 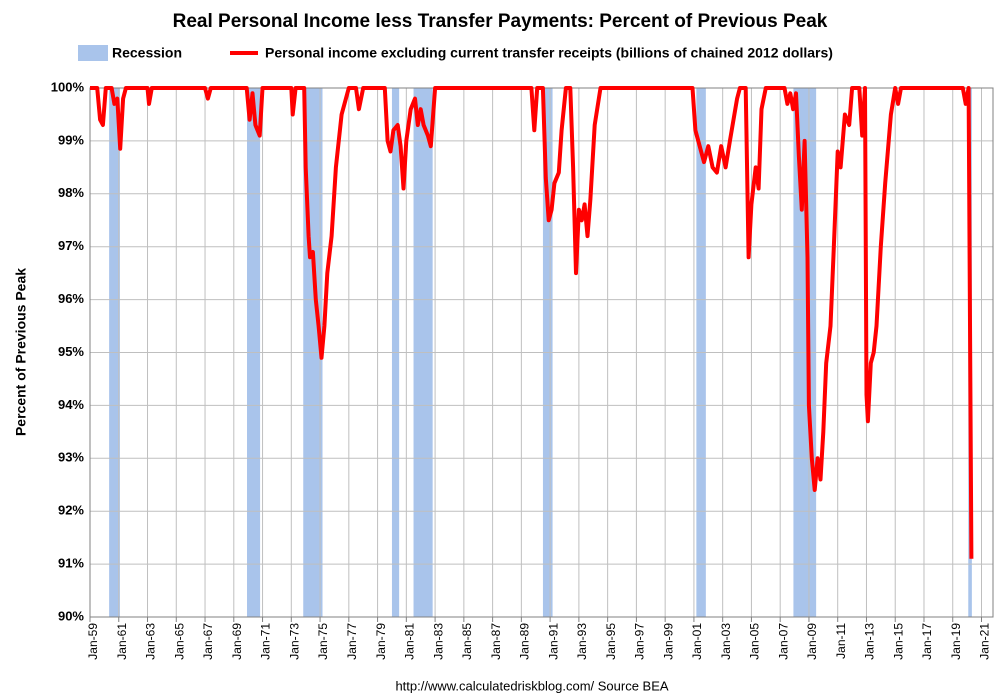 What do you see at coordinates (71, 457) in the screenshot?
I see `y-tick-label: 93%` at bounding box center [71, 457].